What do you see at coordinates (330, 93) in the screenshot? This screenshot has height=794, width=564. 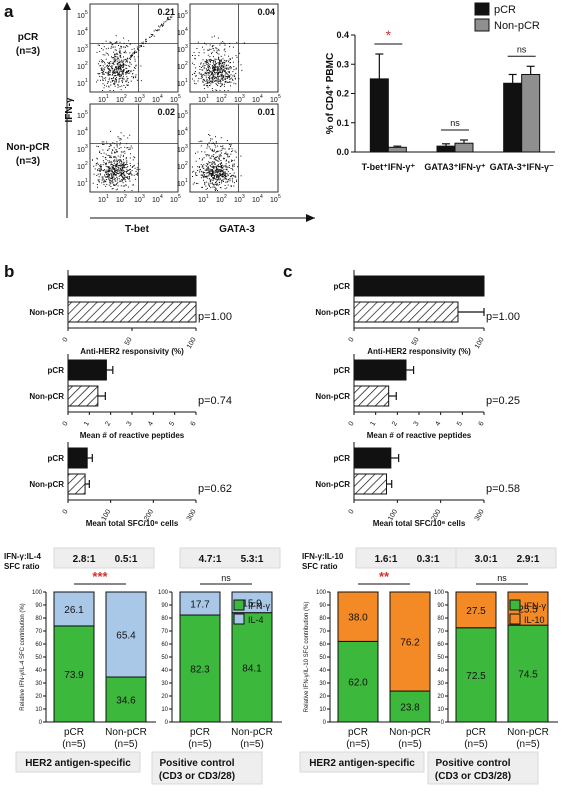 I see `y-axis-label: % of CD4⁺ PBMC` at bounding box center [330, 93].